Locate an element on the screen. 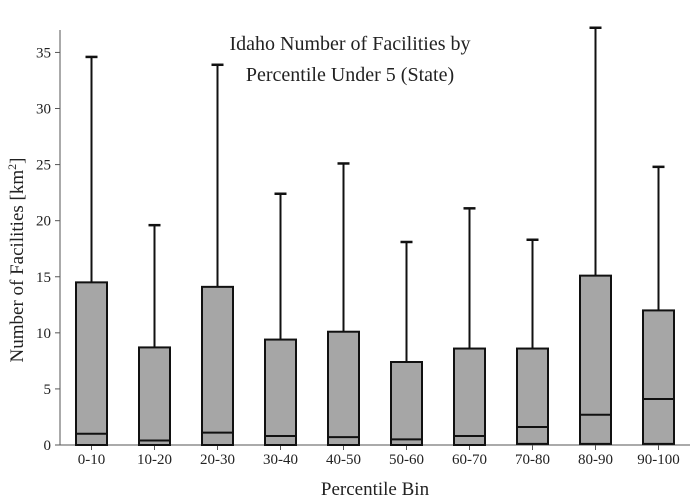 This screenshot has width=700, height=500. x-tick-label: 60-70 is located at coordinates (469, 460).